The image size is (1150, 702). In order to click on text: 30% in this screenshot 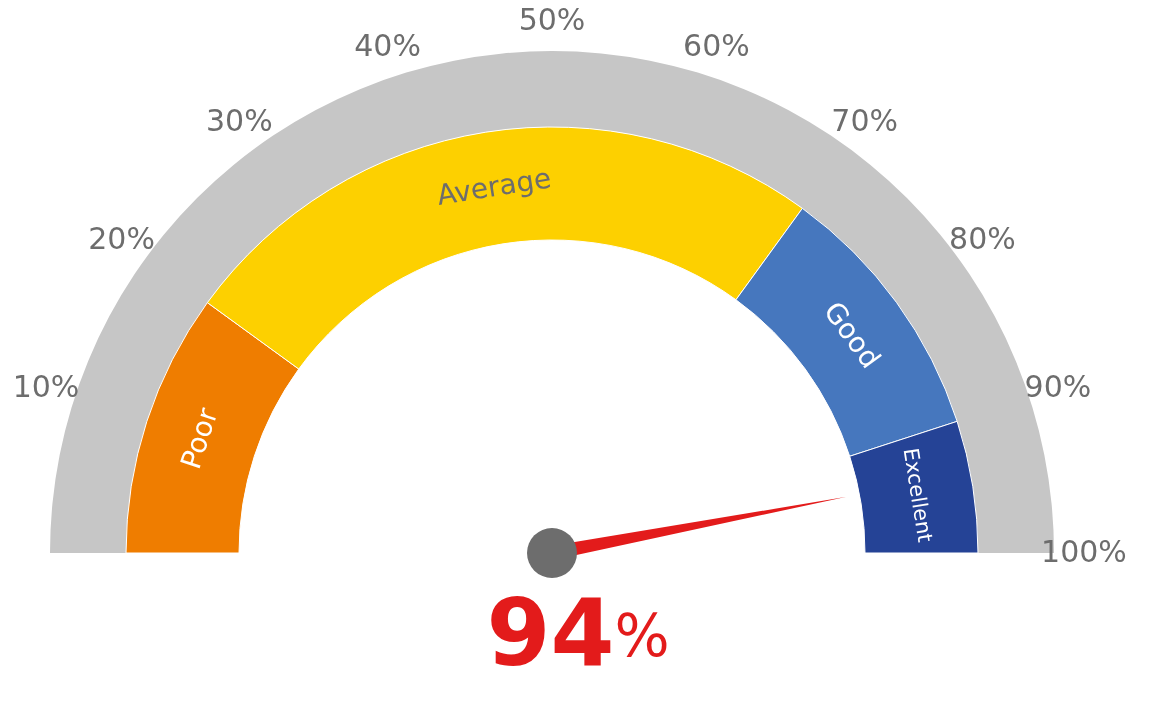, I will do `click(239, 121)`.